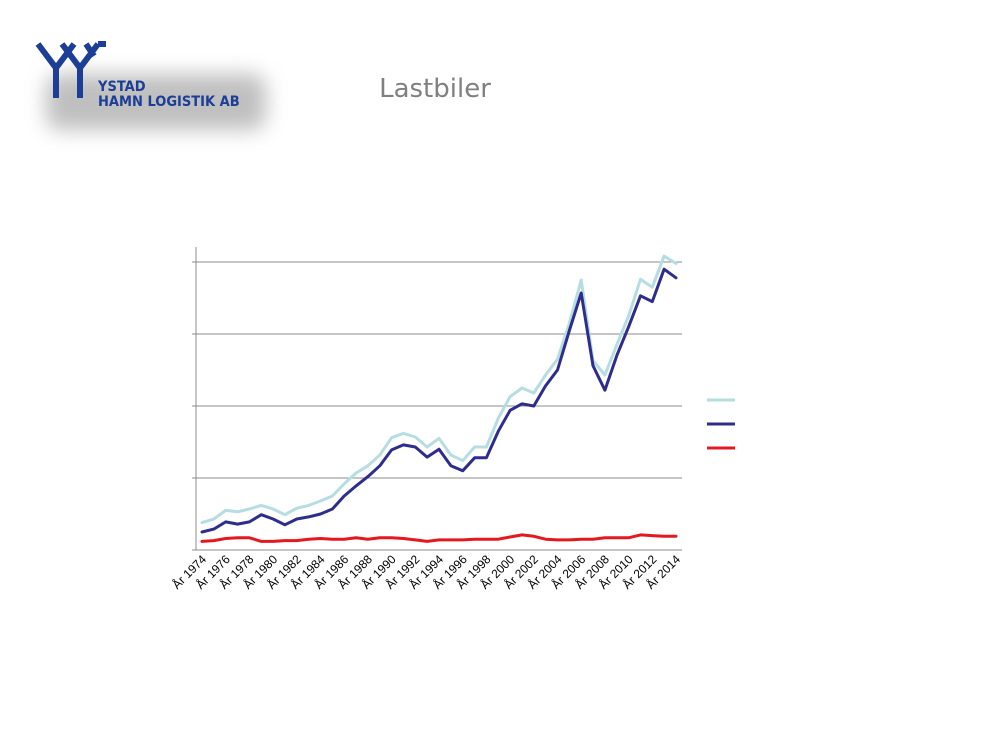 The height and width of the screenshot is (750, 1000). What do you see at coordinates (148, 84) in the screenshot?
I see `company-logo: YSTAD HAMN LOGISTIK AB` at bounding box center [148, 84].